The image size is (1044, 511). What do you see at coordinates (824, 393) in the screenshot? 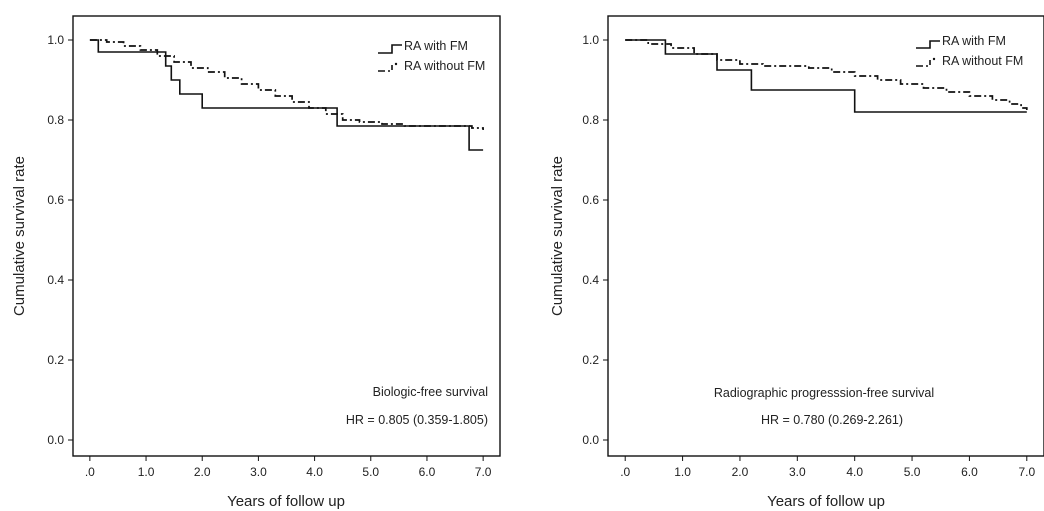
I see `annotation-endpoint: Radiographic progresssion-free survival` at bounding box center [824, 393].